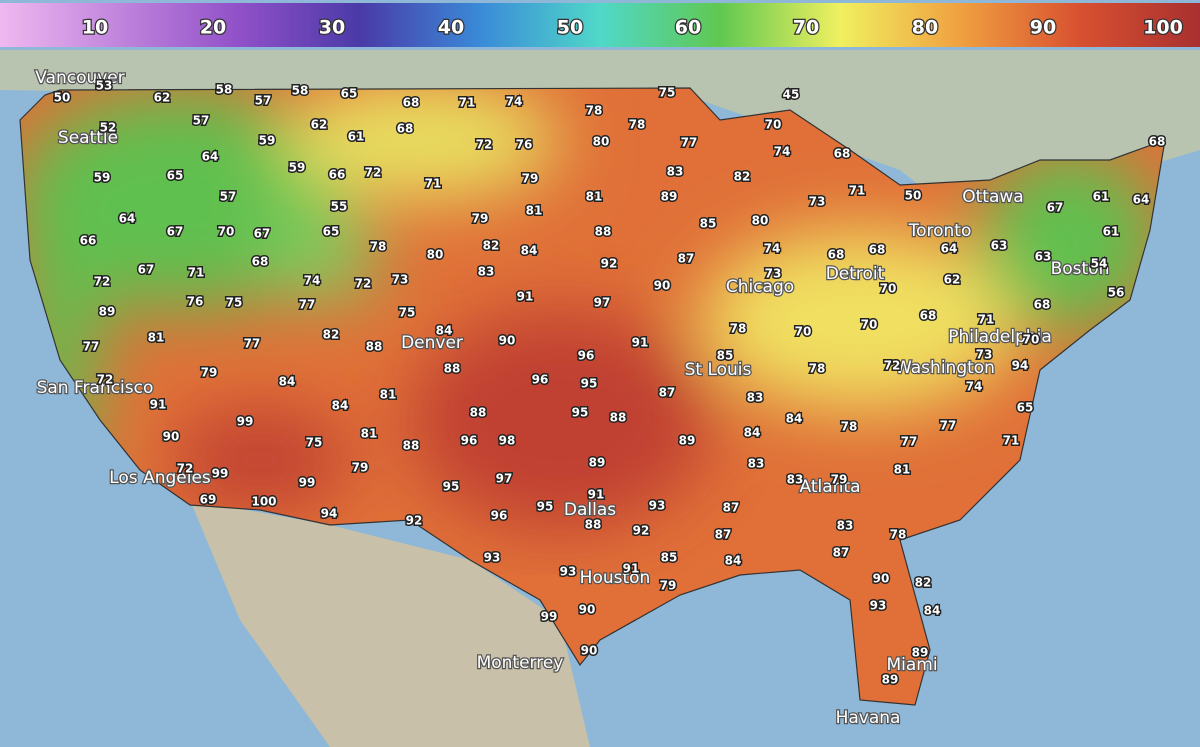 This screenshot has height=747, width=1200. What do you see at coordinates (62, 98) in the screenshot?
I see `station-temp: 50` at bounding box center [62, 98].